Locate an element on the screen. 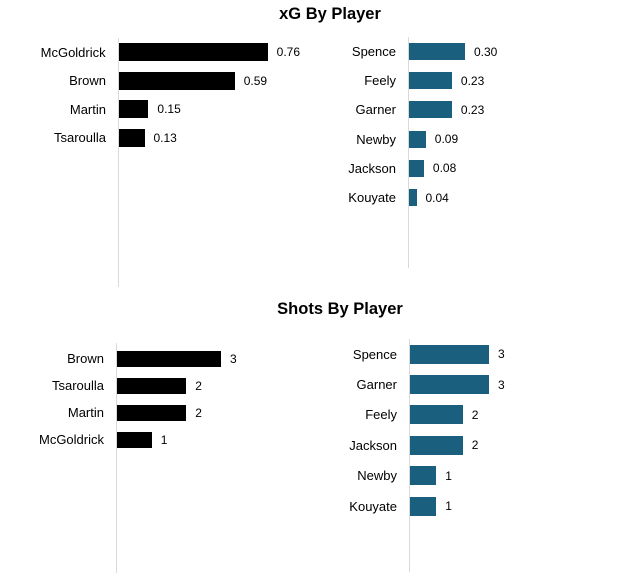 The height and width of the screenshot is (576, 617). value-label: 0.09 is located at coordinates (446, 139).